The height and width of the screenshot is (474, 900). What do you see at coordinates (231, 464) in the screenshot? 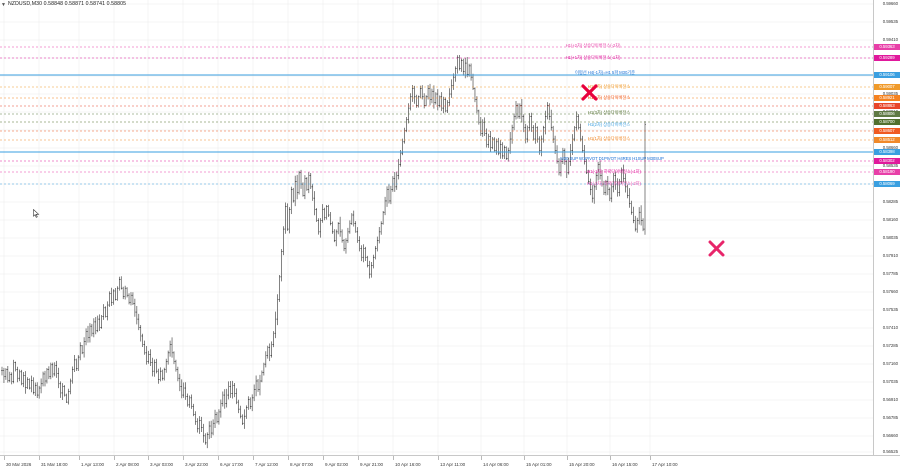
I see `time-tick-label: 6 Apr 17:00` at bounding box center [231, 464].